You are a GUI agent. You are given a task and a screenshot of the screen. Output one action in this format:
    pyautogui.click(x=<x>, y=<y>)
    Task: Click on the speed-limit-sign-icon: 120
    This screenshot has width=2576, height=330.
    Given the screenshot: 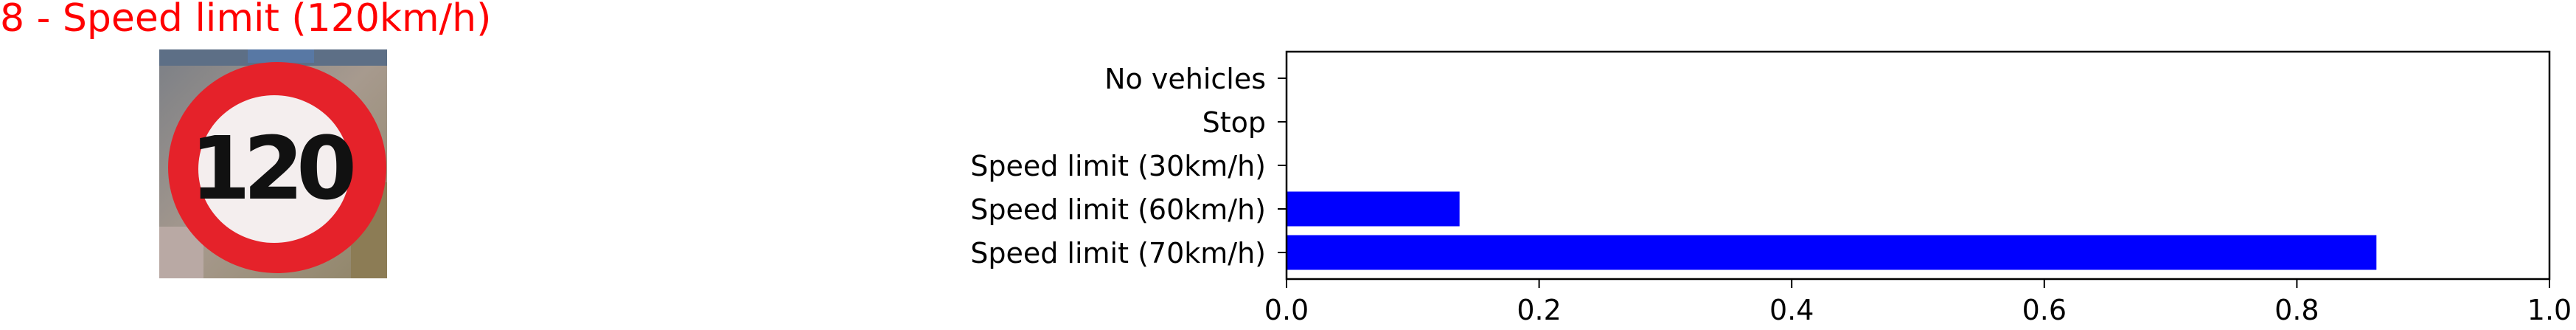 What is the action you would take?
    pyautogui.click(x=273, y=163)
    